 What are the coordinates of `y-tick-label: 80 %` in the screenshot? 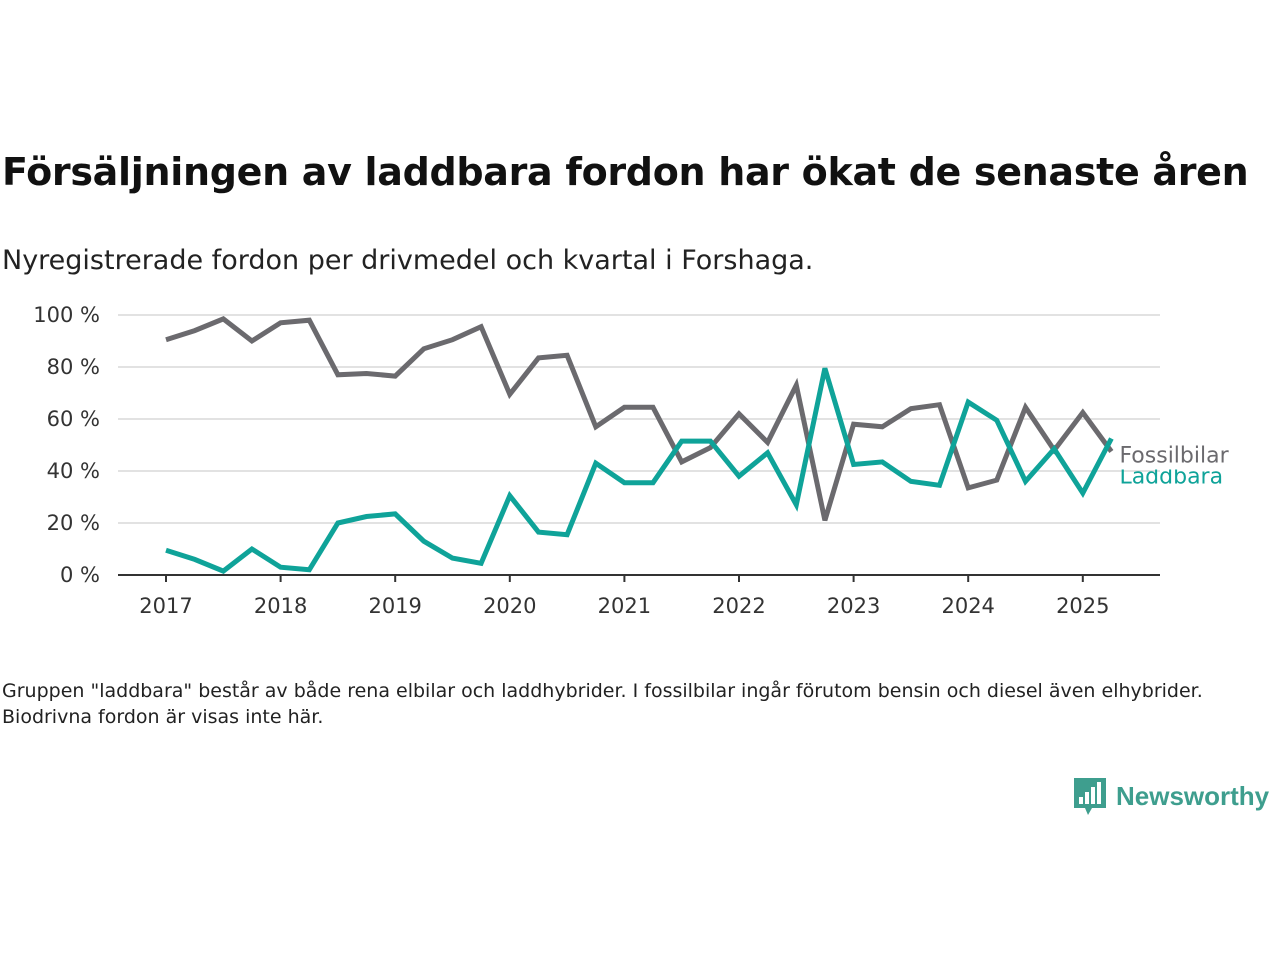 It's located at (73, 367).